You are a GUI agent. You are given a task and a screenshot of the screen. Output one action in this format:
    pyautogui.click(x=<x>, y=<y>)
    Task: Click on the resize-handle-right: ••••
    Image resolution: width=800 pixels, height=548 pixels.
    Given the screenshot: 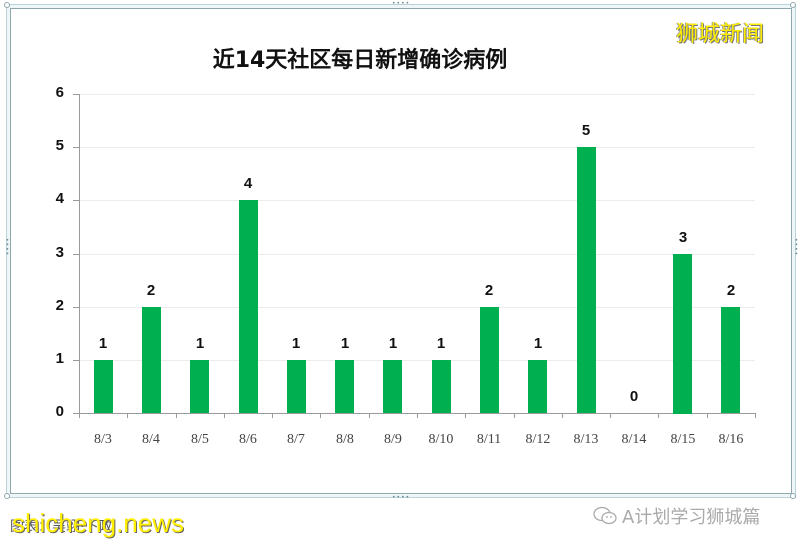 What is the action you would take?
    pyautogui.click(x=795, y=247)
    